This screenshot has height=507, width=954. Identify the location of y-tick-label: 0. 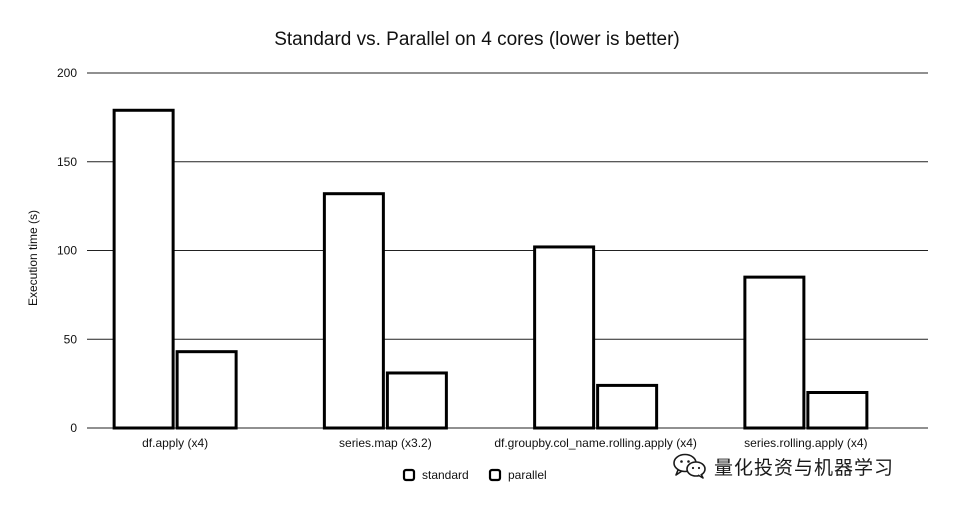
(73, 428).